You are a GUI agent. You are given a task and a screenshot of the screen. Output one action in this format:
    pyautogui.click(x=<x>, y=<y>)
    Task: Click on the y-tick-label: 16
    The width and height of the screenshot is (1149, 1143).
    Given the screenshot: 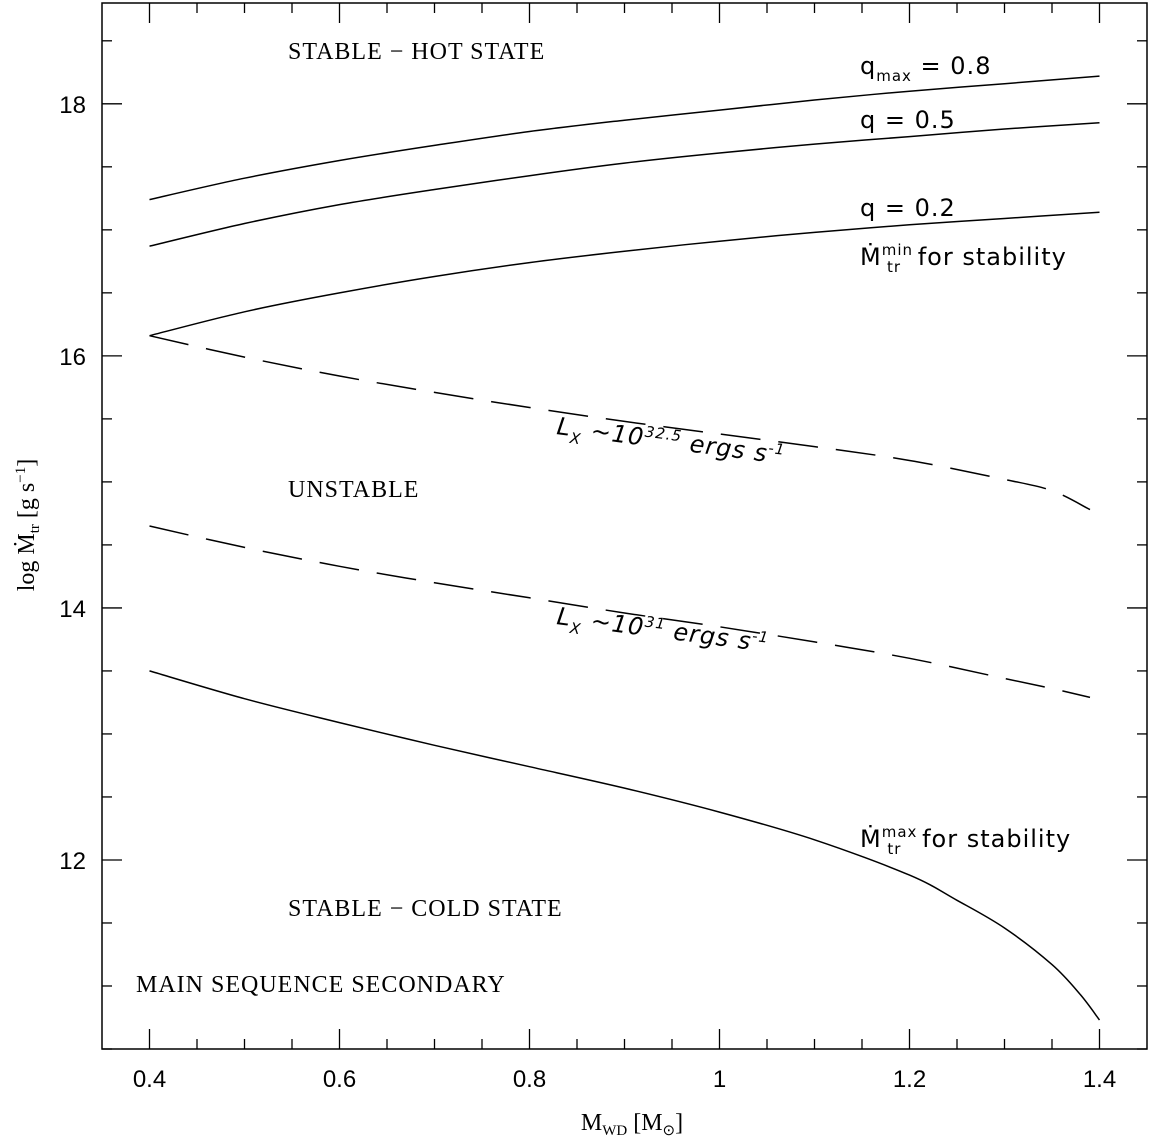 What is the action you would take?
    pyautogui.click(x=72, y=357)
    